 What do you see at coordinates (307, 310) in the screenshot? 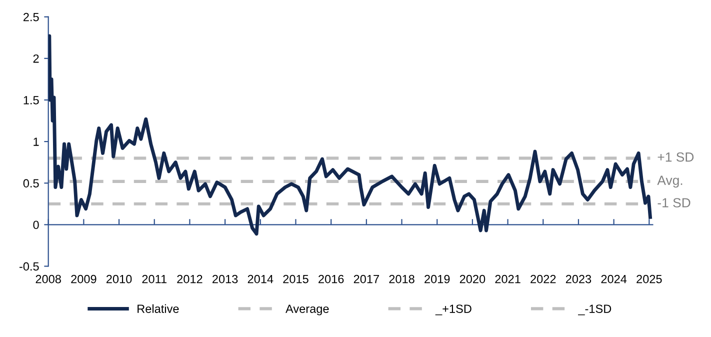
I see `legend-label: Average` at bounding box center [307, 310].